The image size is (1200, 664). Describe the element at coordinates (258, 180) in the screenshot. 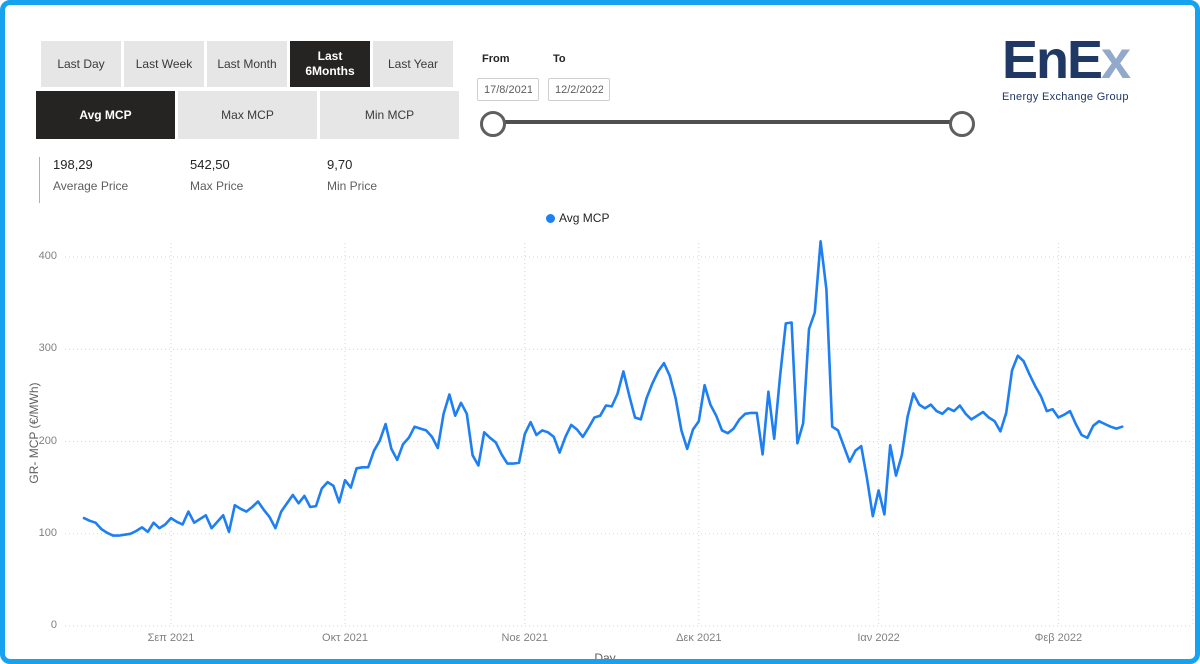

I see `max-price-stat: 542,50 Max Price` at that location.